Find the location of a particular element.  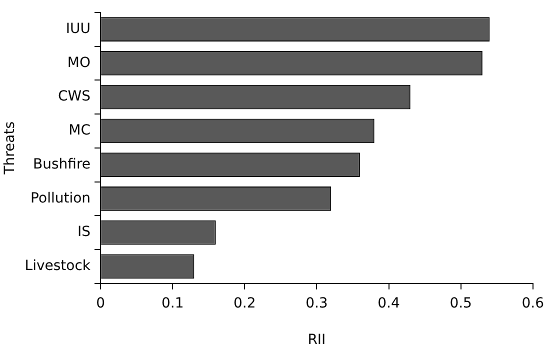

y-tick-label: IS is located at coordinates (84, 232).